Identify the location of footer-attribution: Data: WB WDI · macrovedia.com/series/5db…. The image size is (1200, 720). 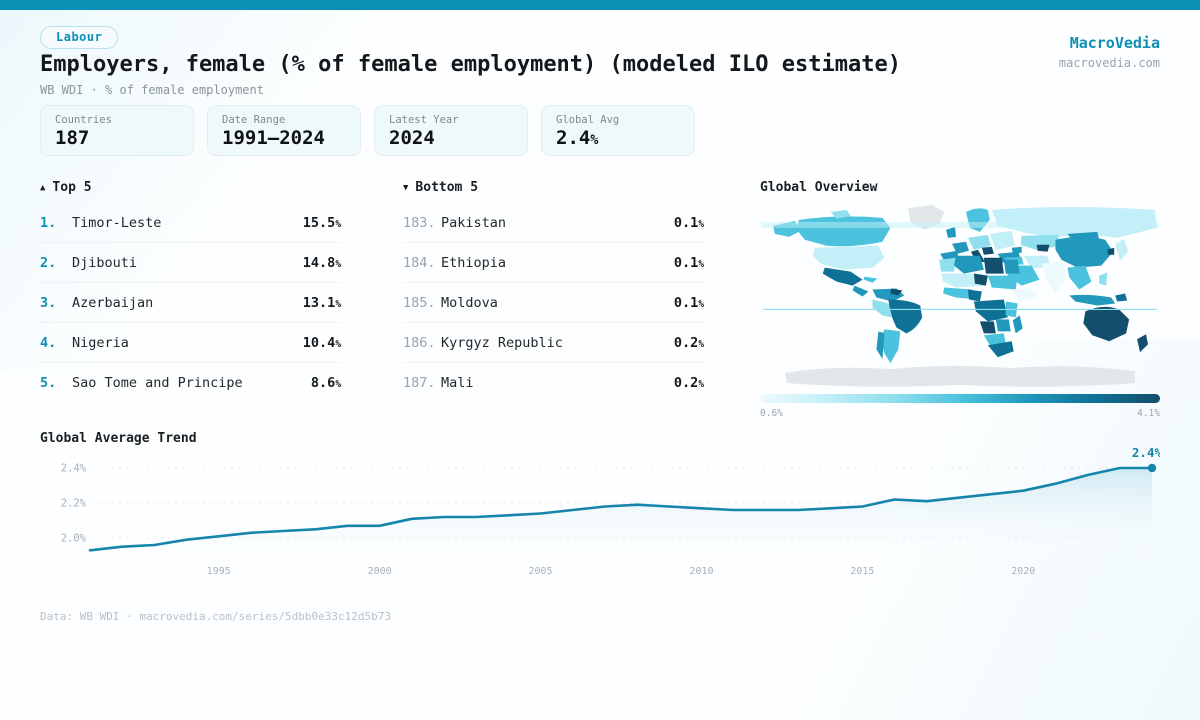
(215, 616).